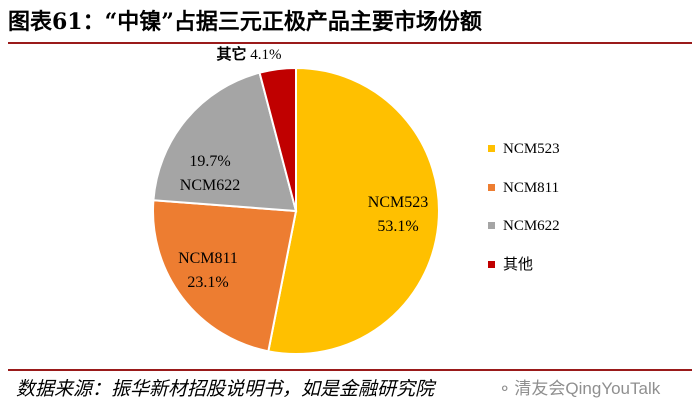  What do you see at coordinates (531, 226) in the screenshot?
I see `legend-label: NCM622` at bounding box center [531, 226].